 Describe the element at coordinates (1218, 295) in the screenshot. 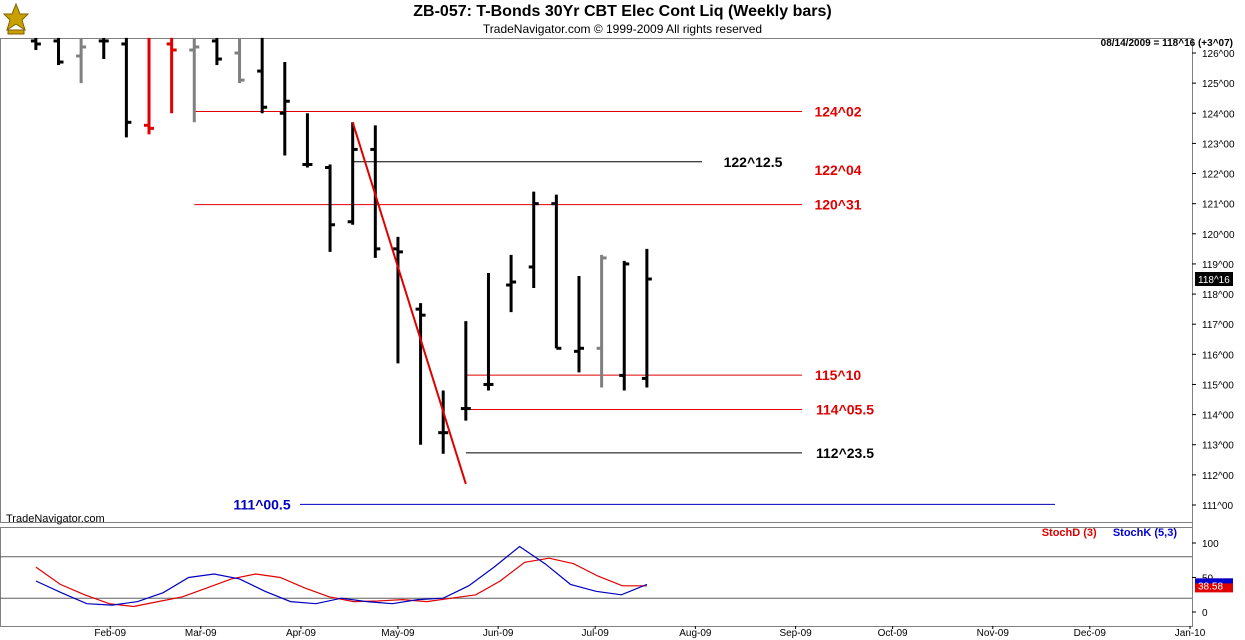

I see `price-y-tick-label: 118^00` at that location.